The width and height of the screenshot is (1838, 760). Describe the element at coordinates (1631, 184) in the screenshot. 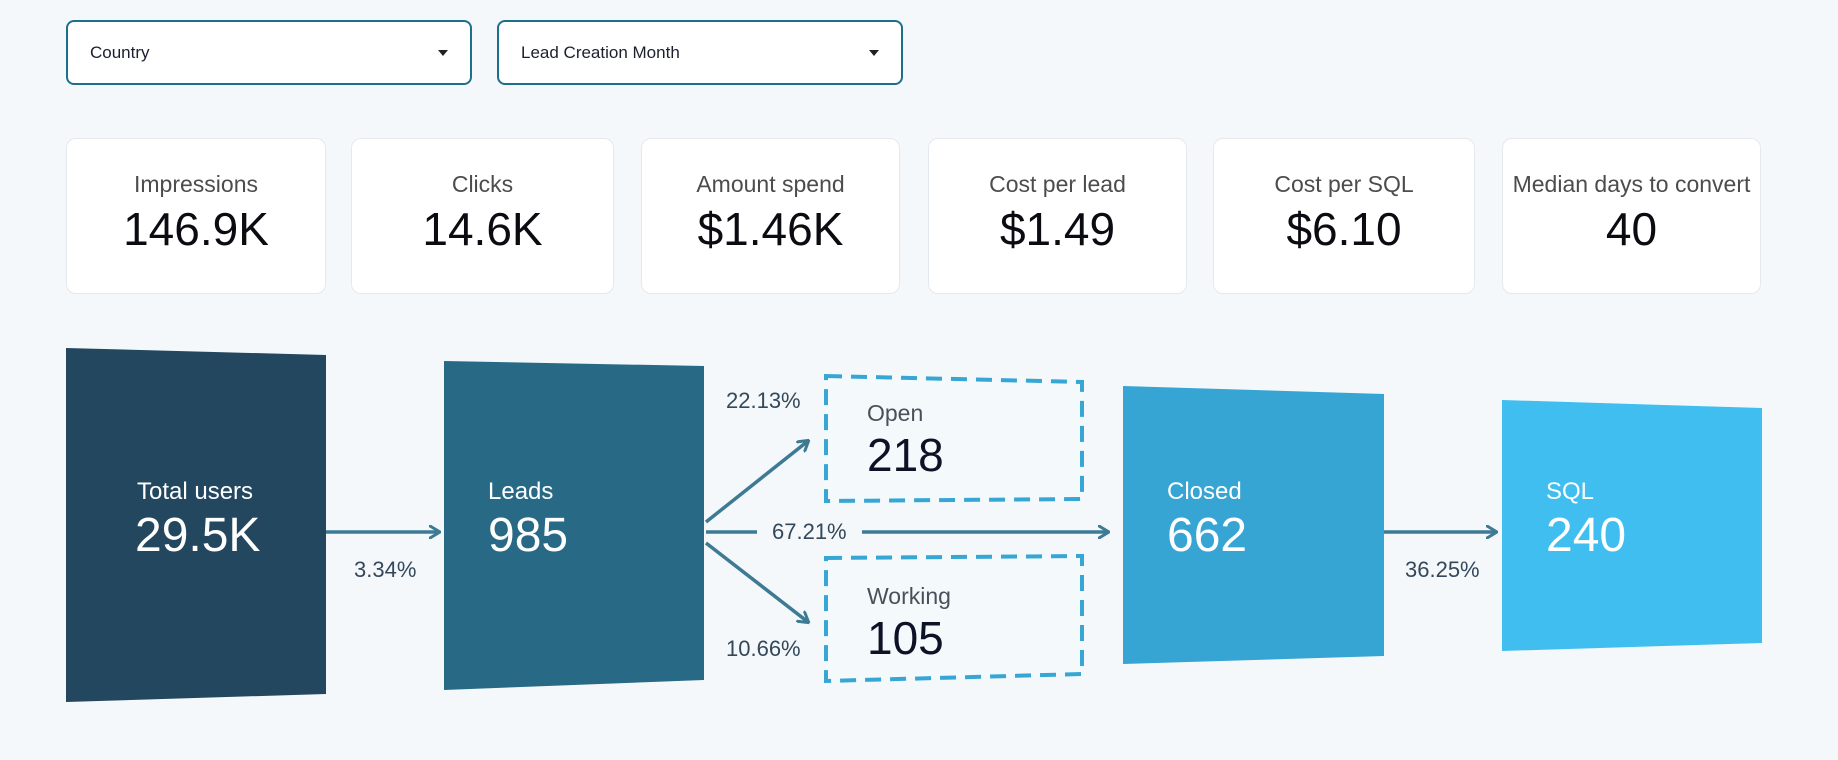

I see `kpi-label: Median days to convert` at that location.